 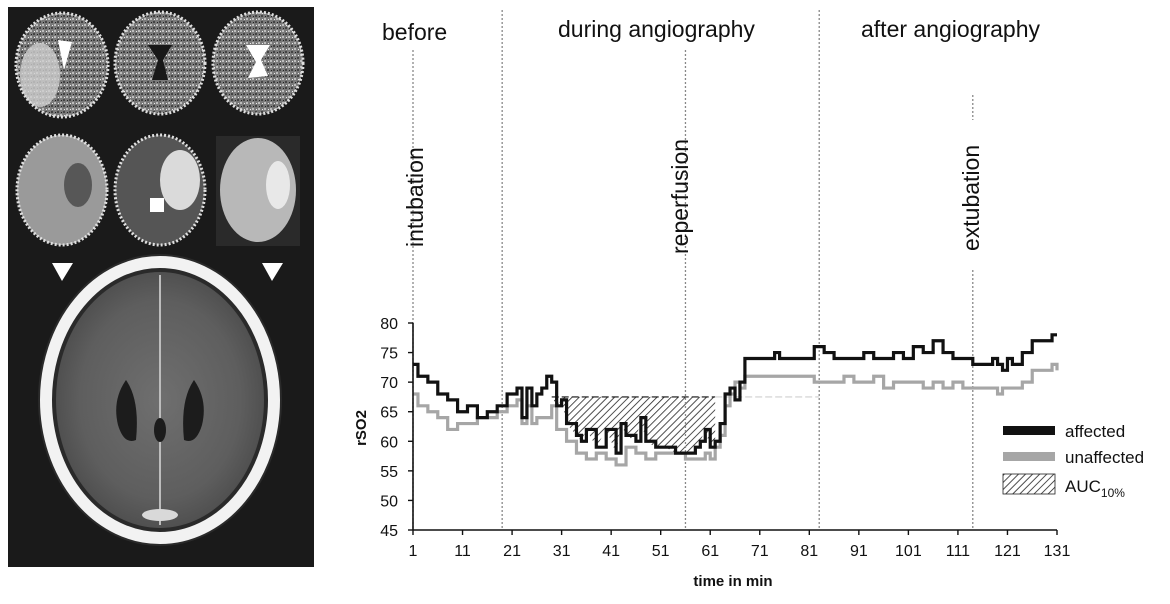 I want to click on y-tick-label-60: 60, so click(x=389, y=442).